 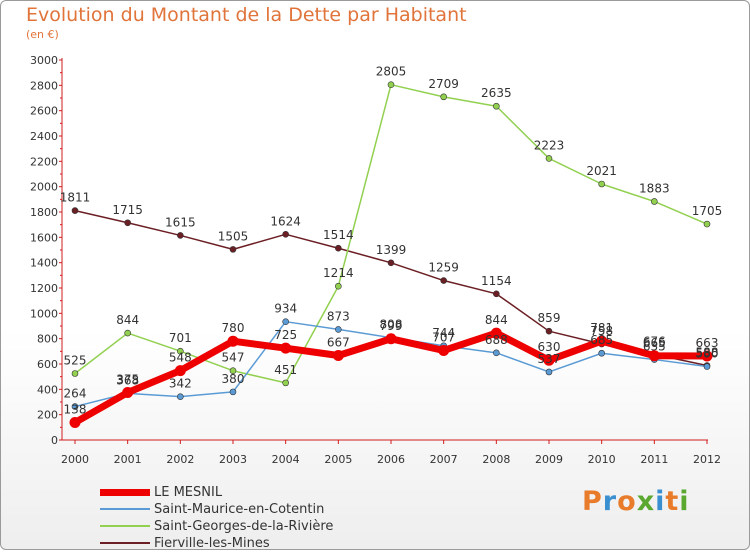 What do you see at coordinates (44, 187) in the screenshot?
I see `y-tick-label: 2000` at bounding box center [44, 187].